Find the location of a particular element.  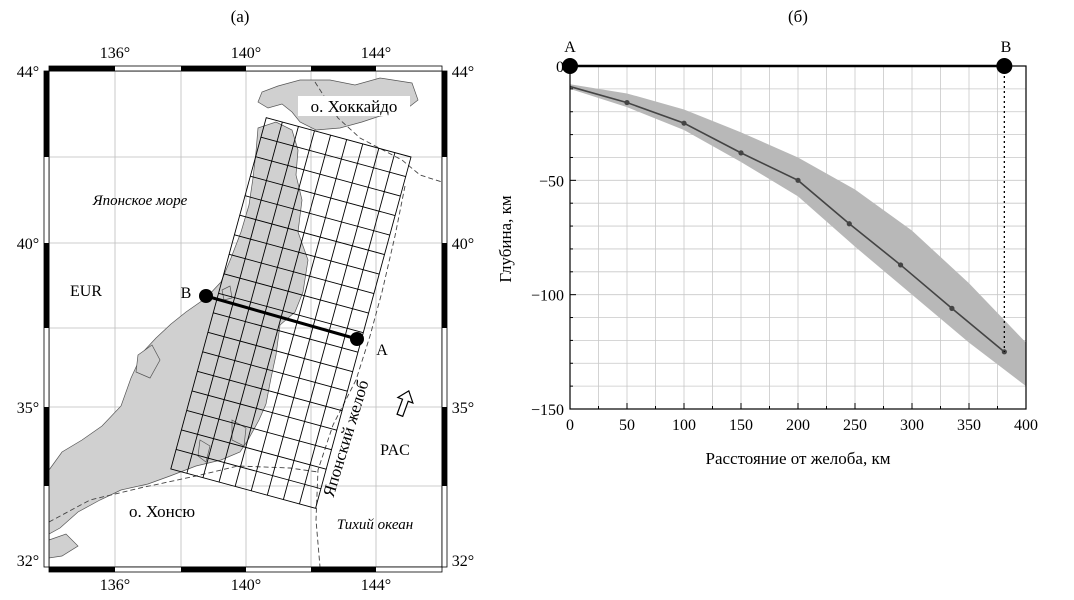

section-line is located at coordinates (281, 317).